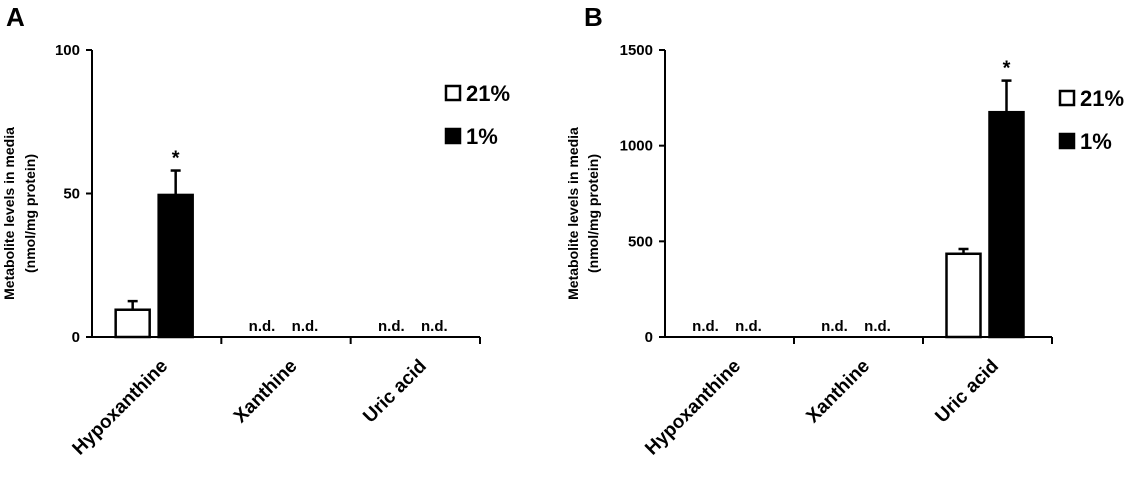 The height and width of the screenshot is (479, 1136). What do you see at coordinates (15, 17) in the screenshot?
I see `panel-letter-A: A` at bounding box center [15, 17].